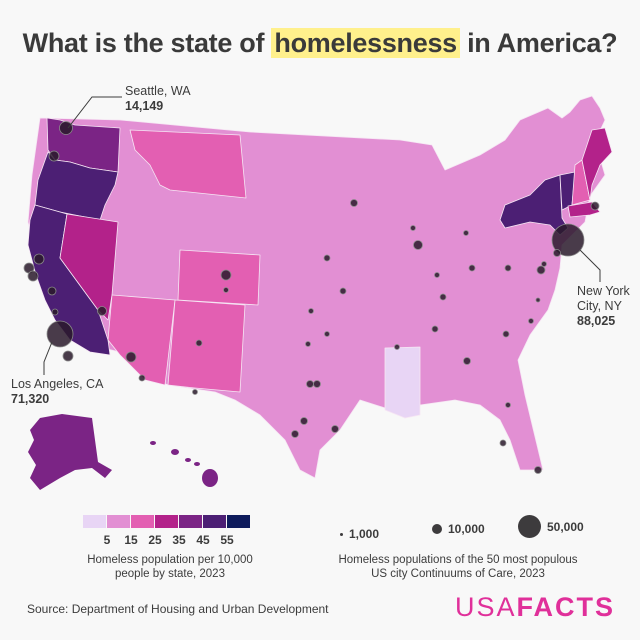 This screenshot has height=640, width=640. What do you see at coordinates (219, 277) in the screenshot?
I see `state-co` at bounding box center [219, 277].